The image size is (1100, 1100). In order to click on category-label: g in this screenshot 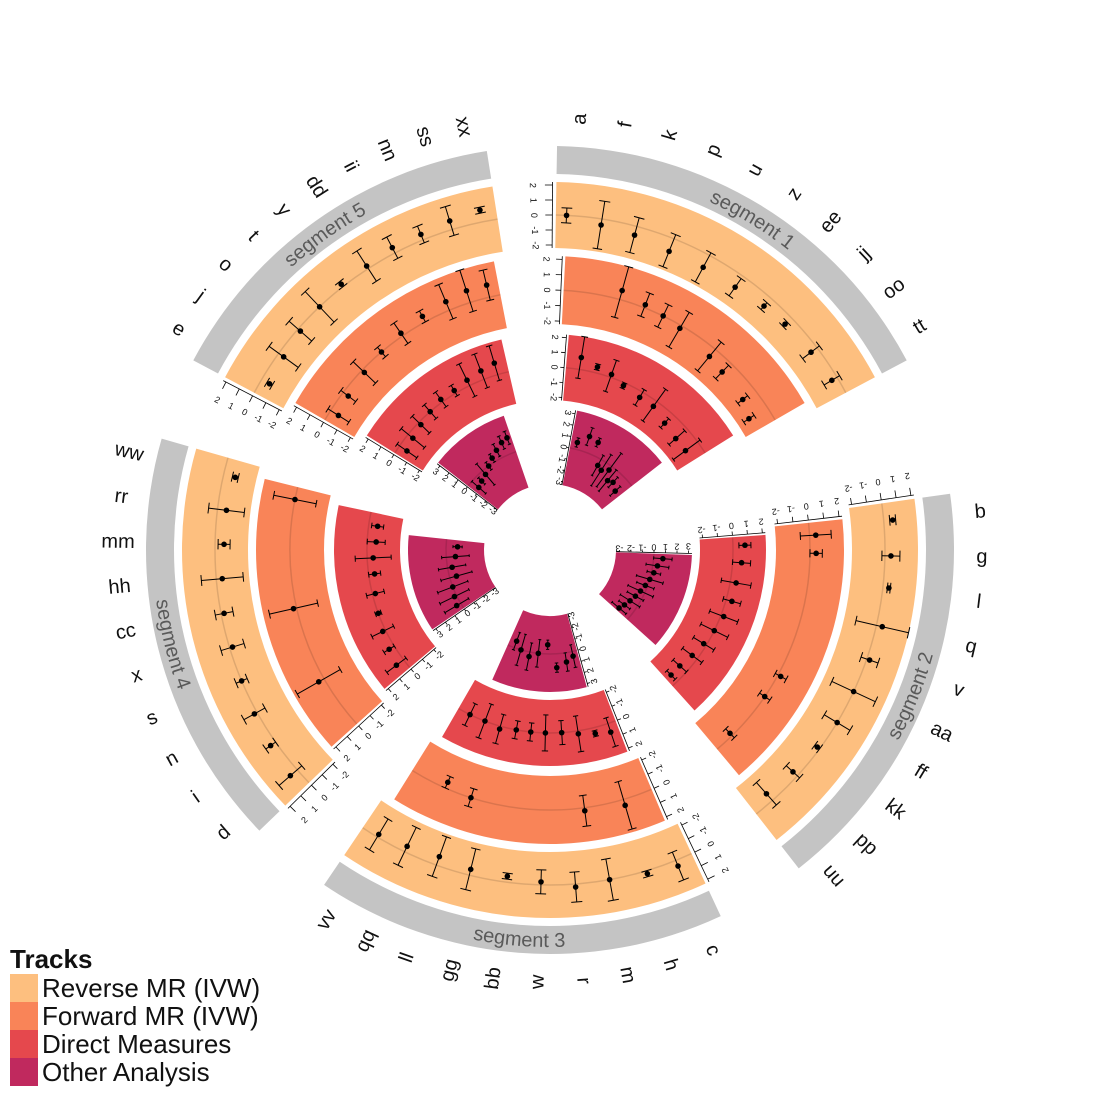, I will do `click(982, 557)`.